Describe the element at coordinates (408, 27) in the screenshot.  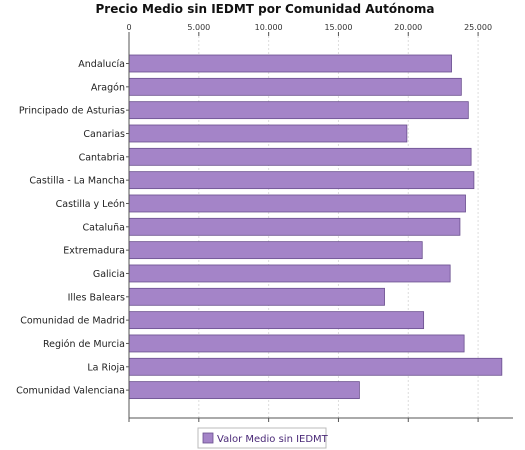
I see `x-tick-label: 20.000` at that location.